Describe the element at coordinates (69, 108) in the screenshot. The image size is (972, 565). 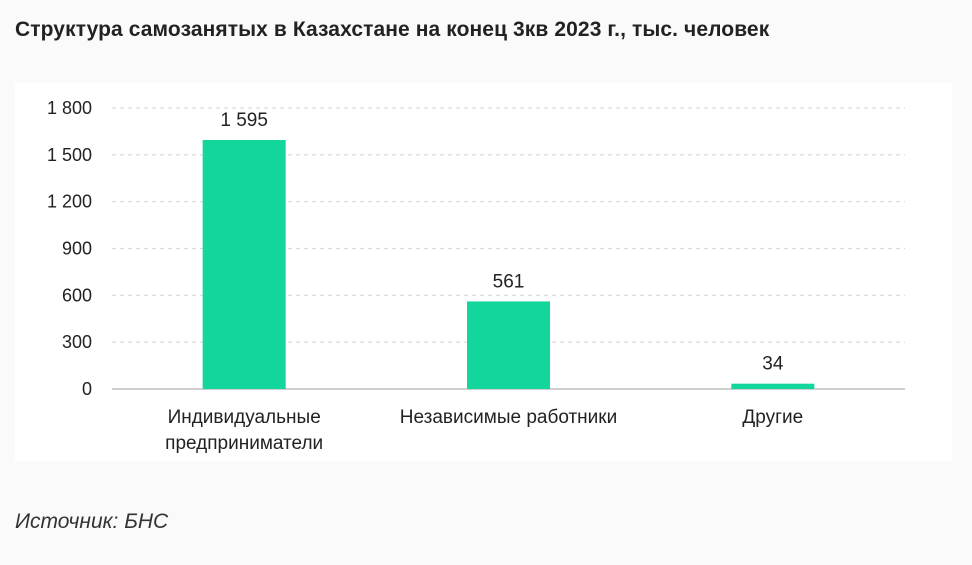
I see `y-tick-label: 1 800` at that location.